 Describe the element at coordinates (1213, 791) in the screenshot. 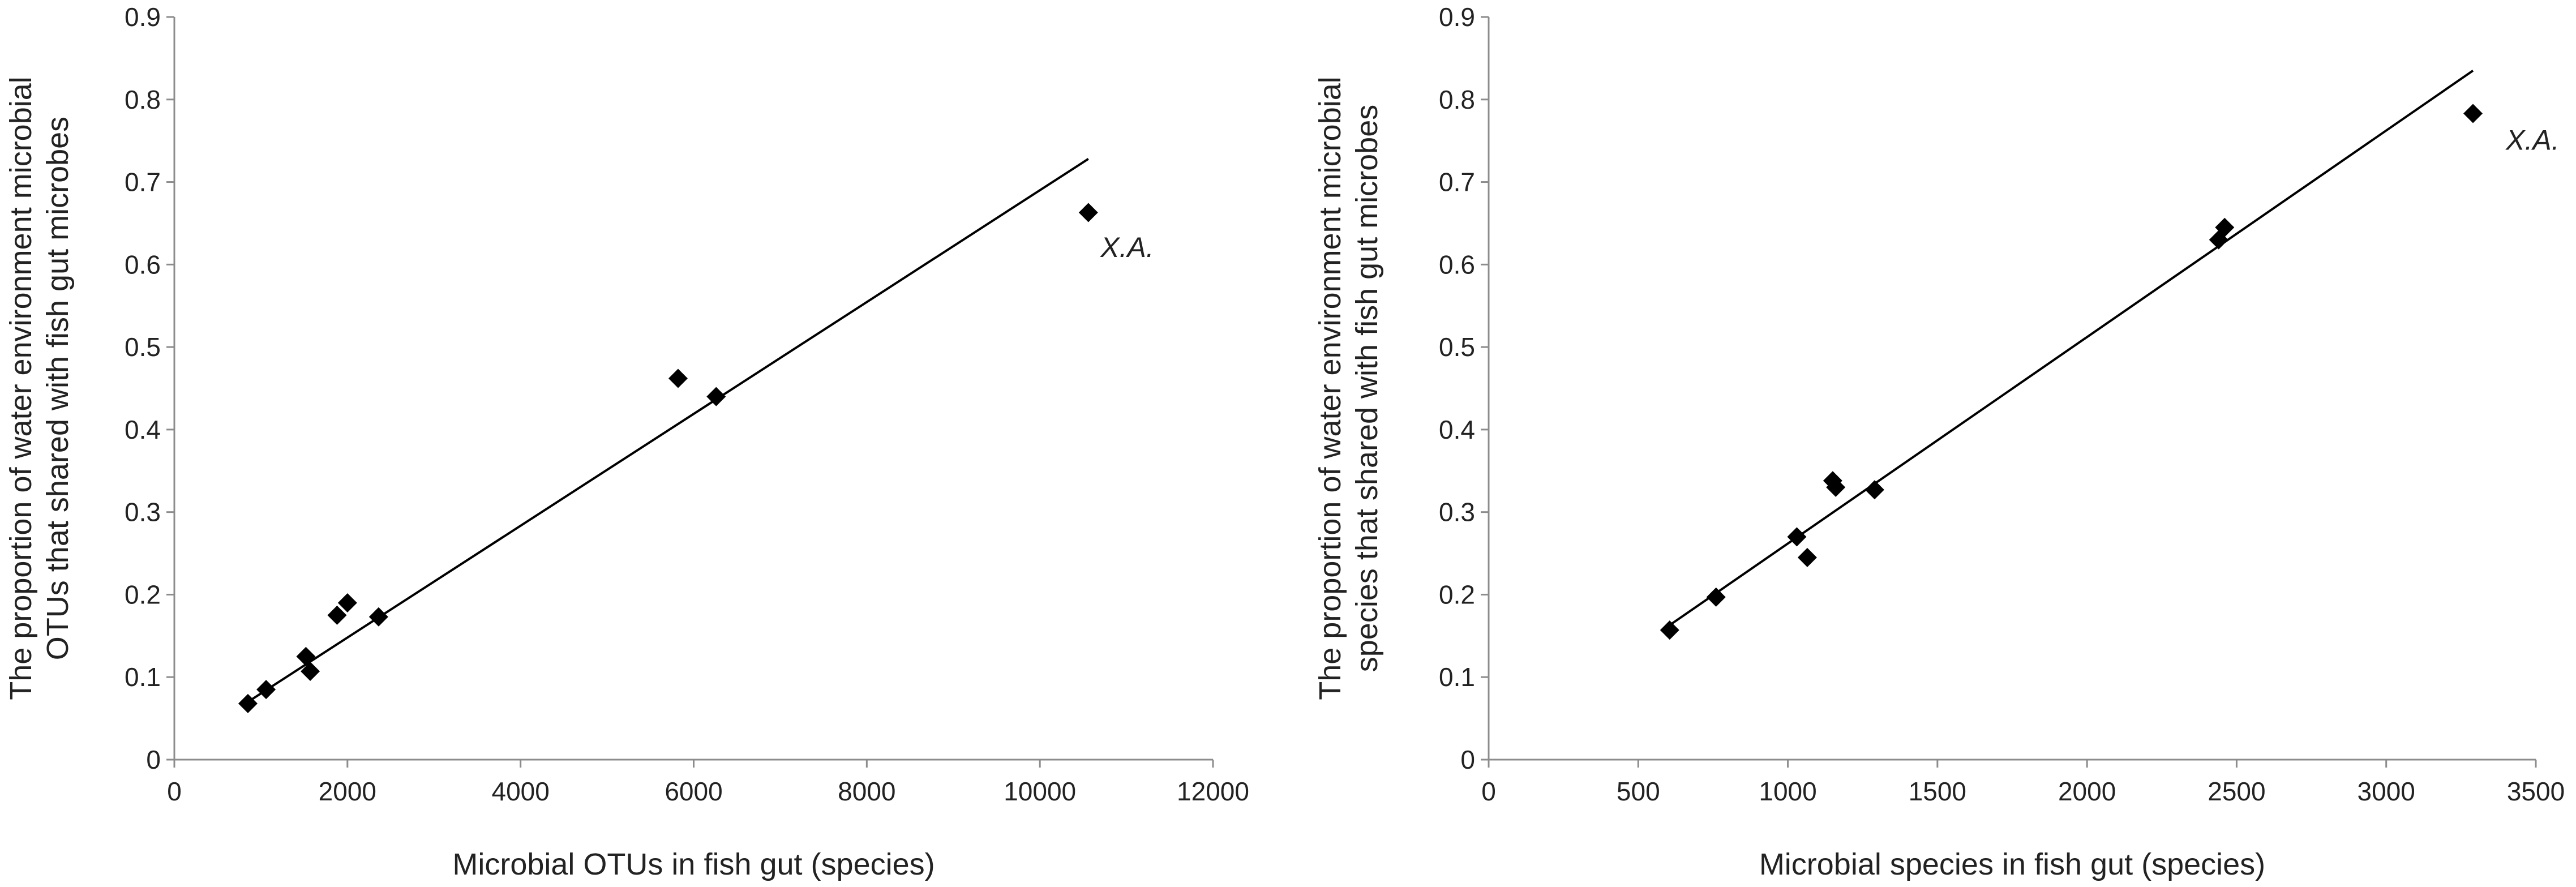

I see `x-tick-label: 12000` at that location.